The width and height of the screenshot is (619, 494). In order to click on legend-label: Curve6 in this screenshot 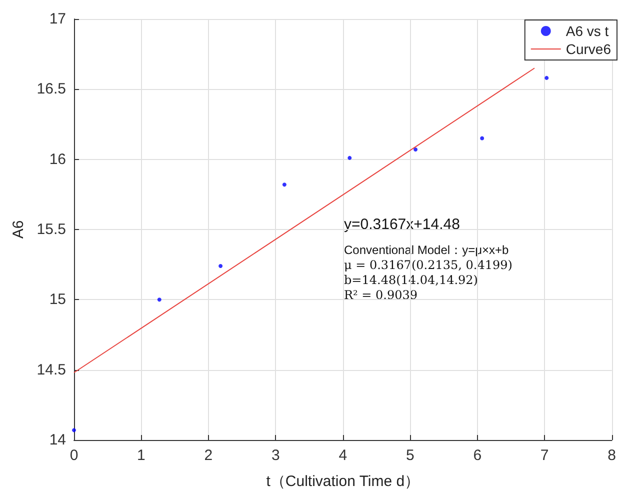, I will do `click(589, 49)`.